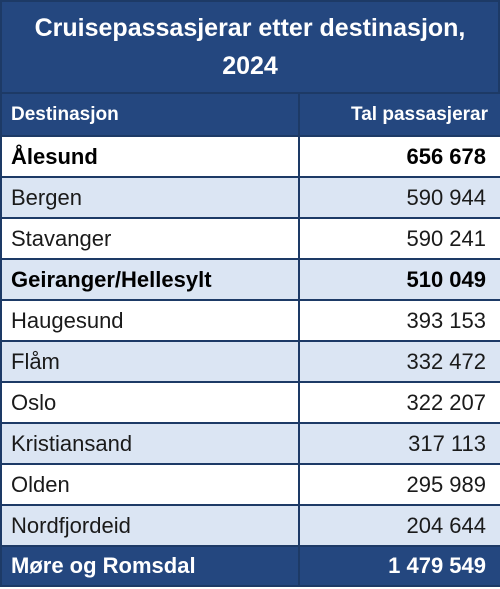 This screenshot has width=500, height=589. I want to click on passenger-count-cell: 295 989, so click(399, 484).